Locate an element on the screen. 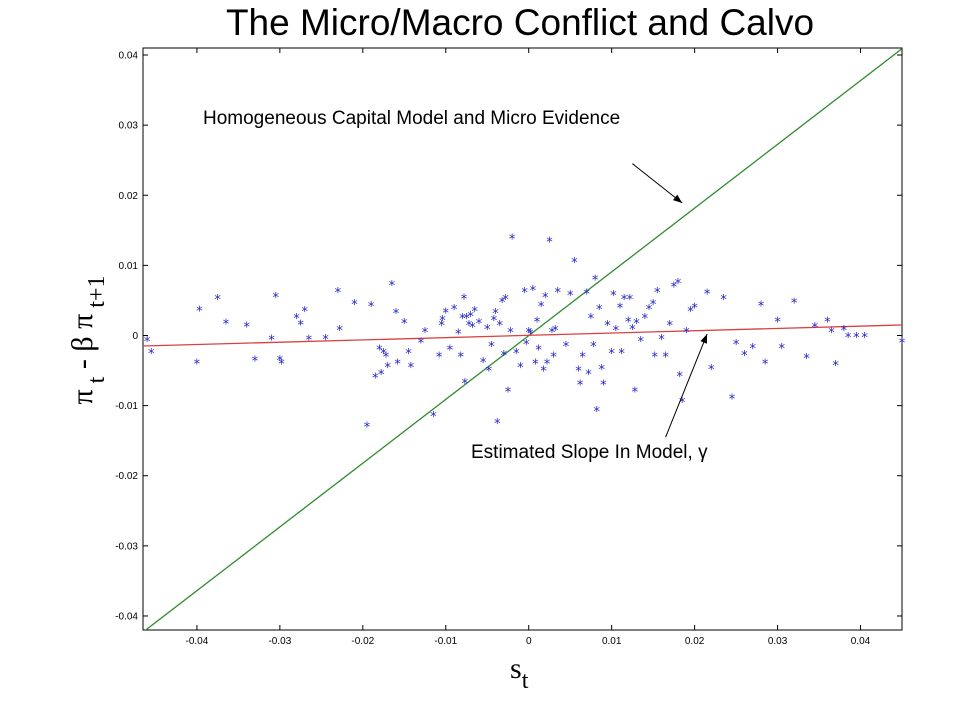 The width and height of the screenshot is (960, 720). arrow-estimated-slope-head is located at coordinates (704, 339).